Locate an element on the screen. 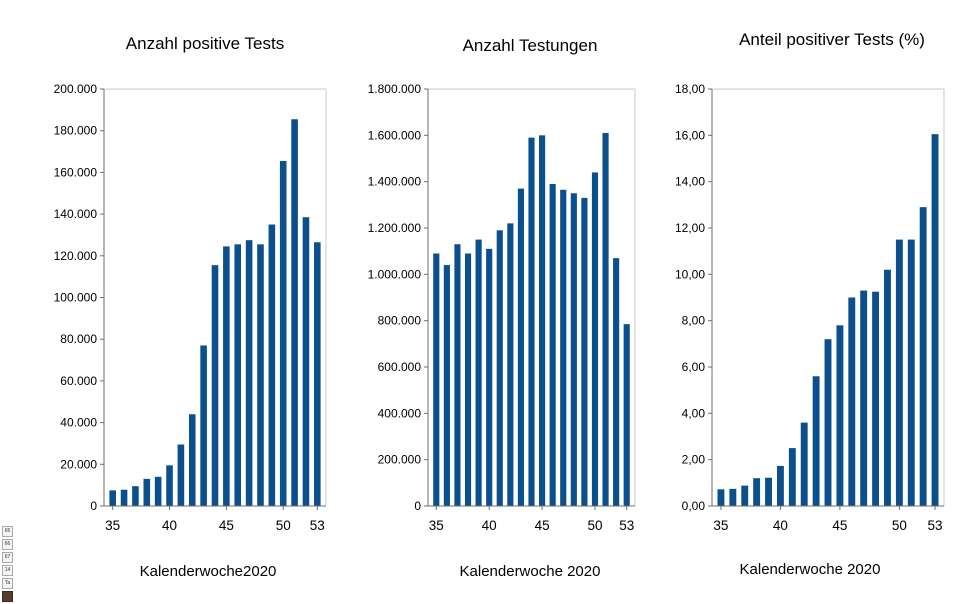 The image size is (960, 604). thumbnail-4: 14 is located at coordinates (7, 570).